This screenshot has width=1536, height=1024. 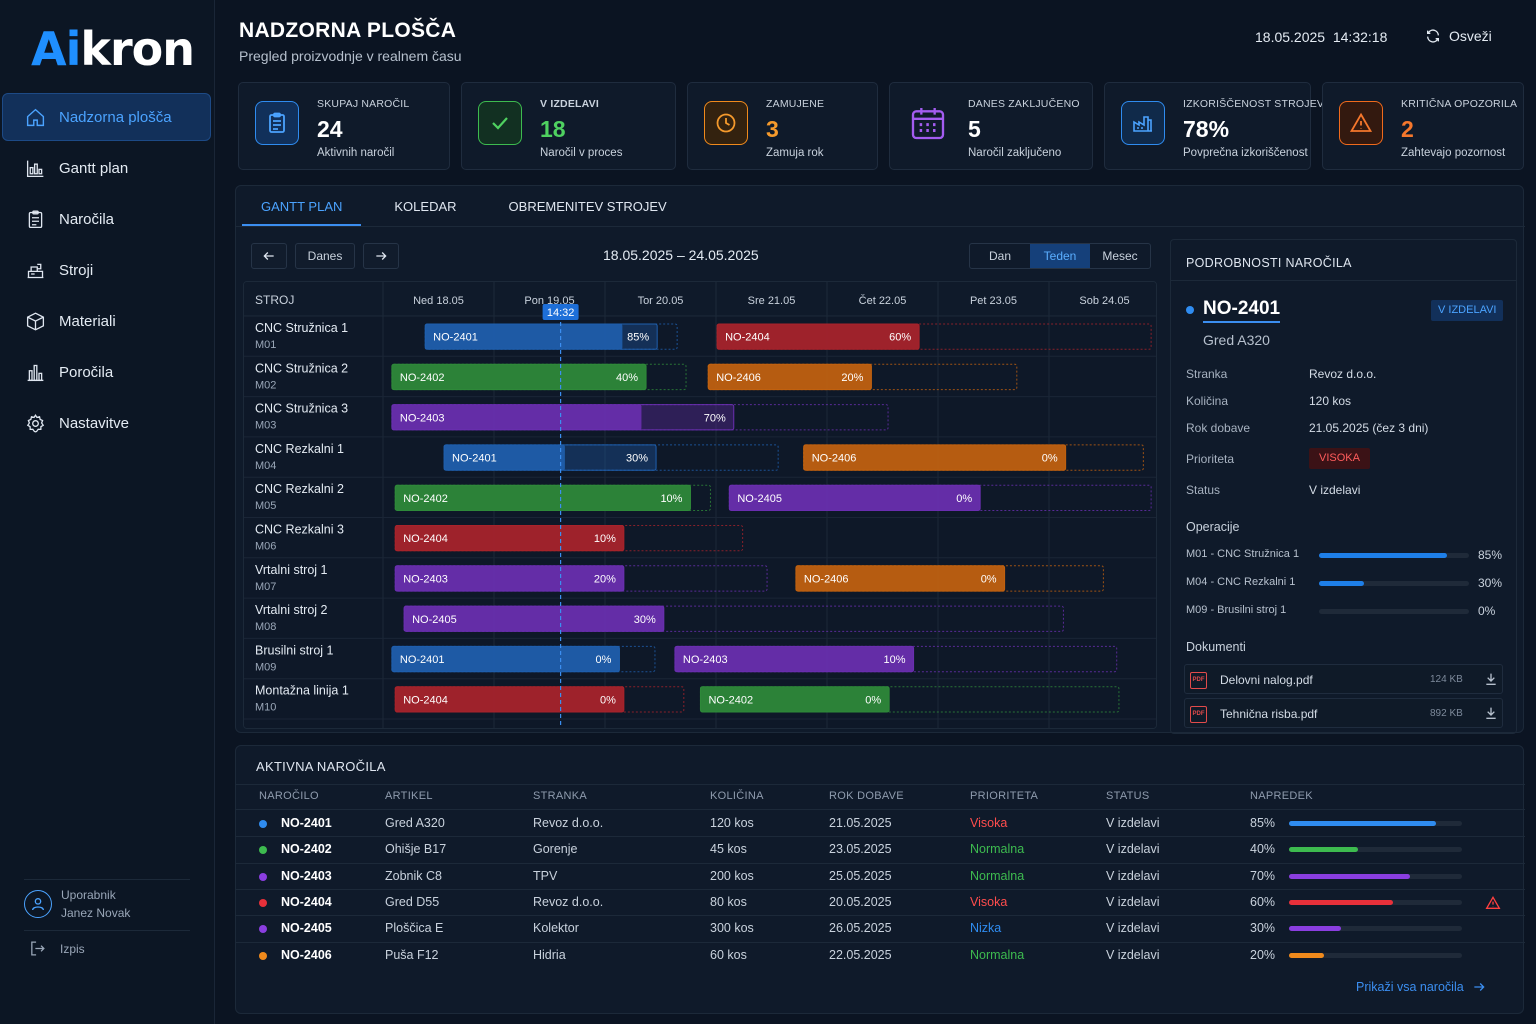 What do you see at coordinates (1423, 126) in the screenshot?
I see `kpi-card-critical-alerts: KRITIČNA OPOZORILA 2 Zahtevajo pozornost` at bounding box center [1423, 126].